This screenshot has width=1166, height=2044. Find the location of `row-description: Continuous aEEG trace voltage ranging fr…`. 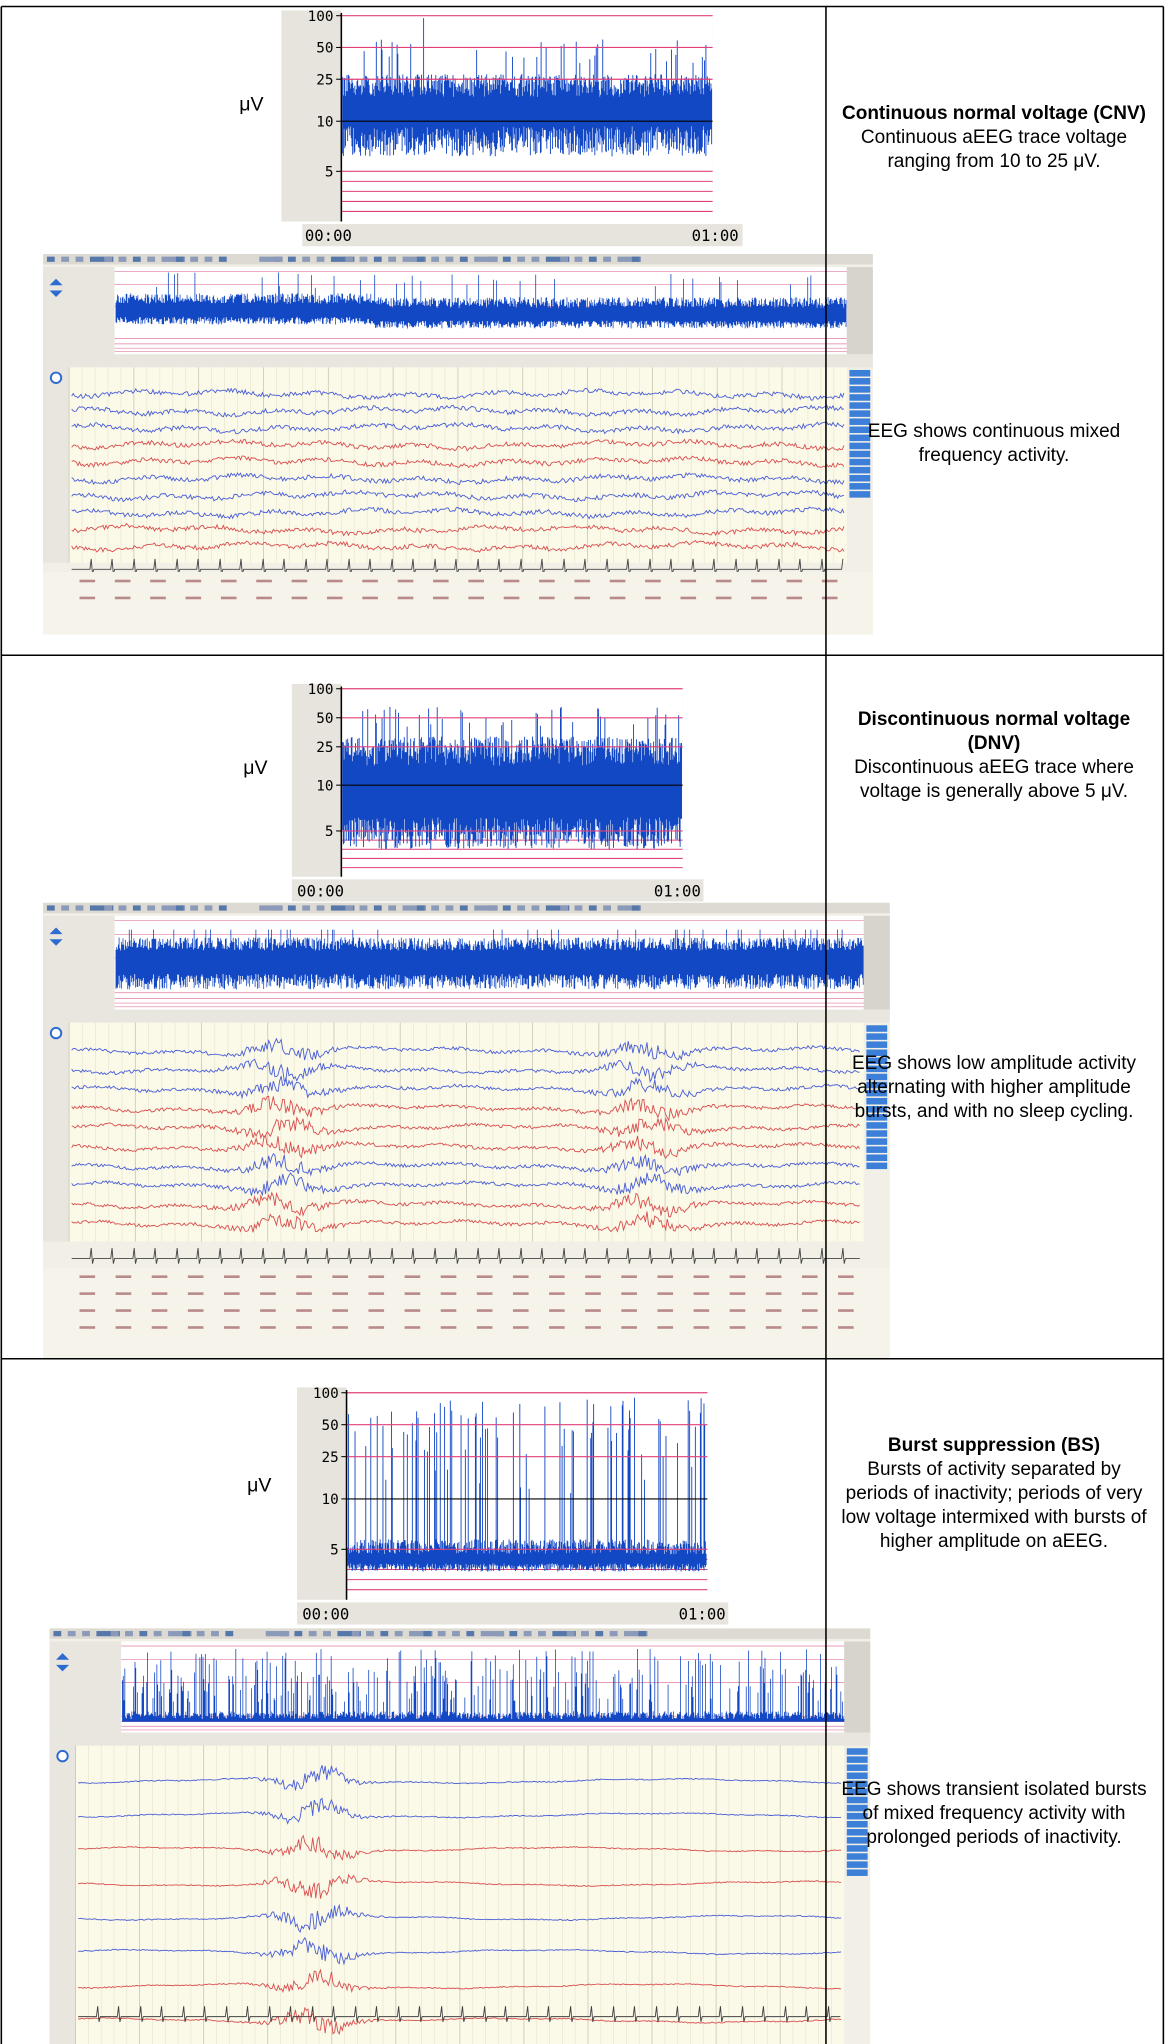

row-description: Continuous aEEG trace voltage ranging fr… is located at coordinates (994, 149).